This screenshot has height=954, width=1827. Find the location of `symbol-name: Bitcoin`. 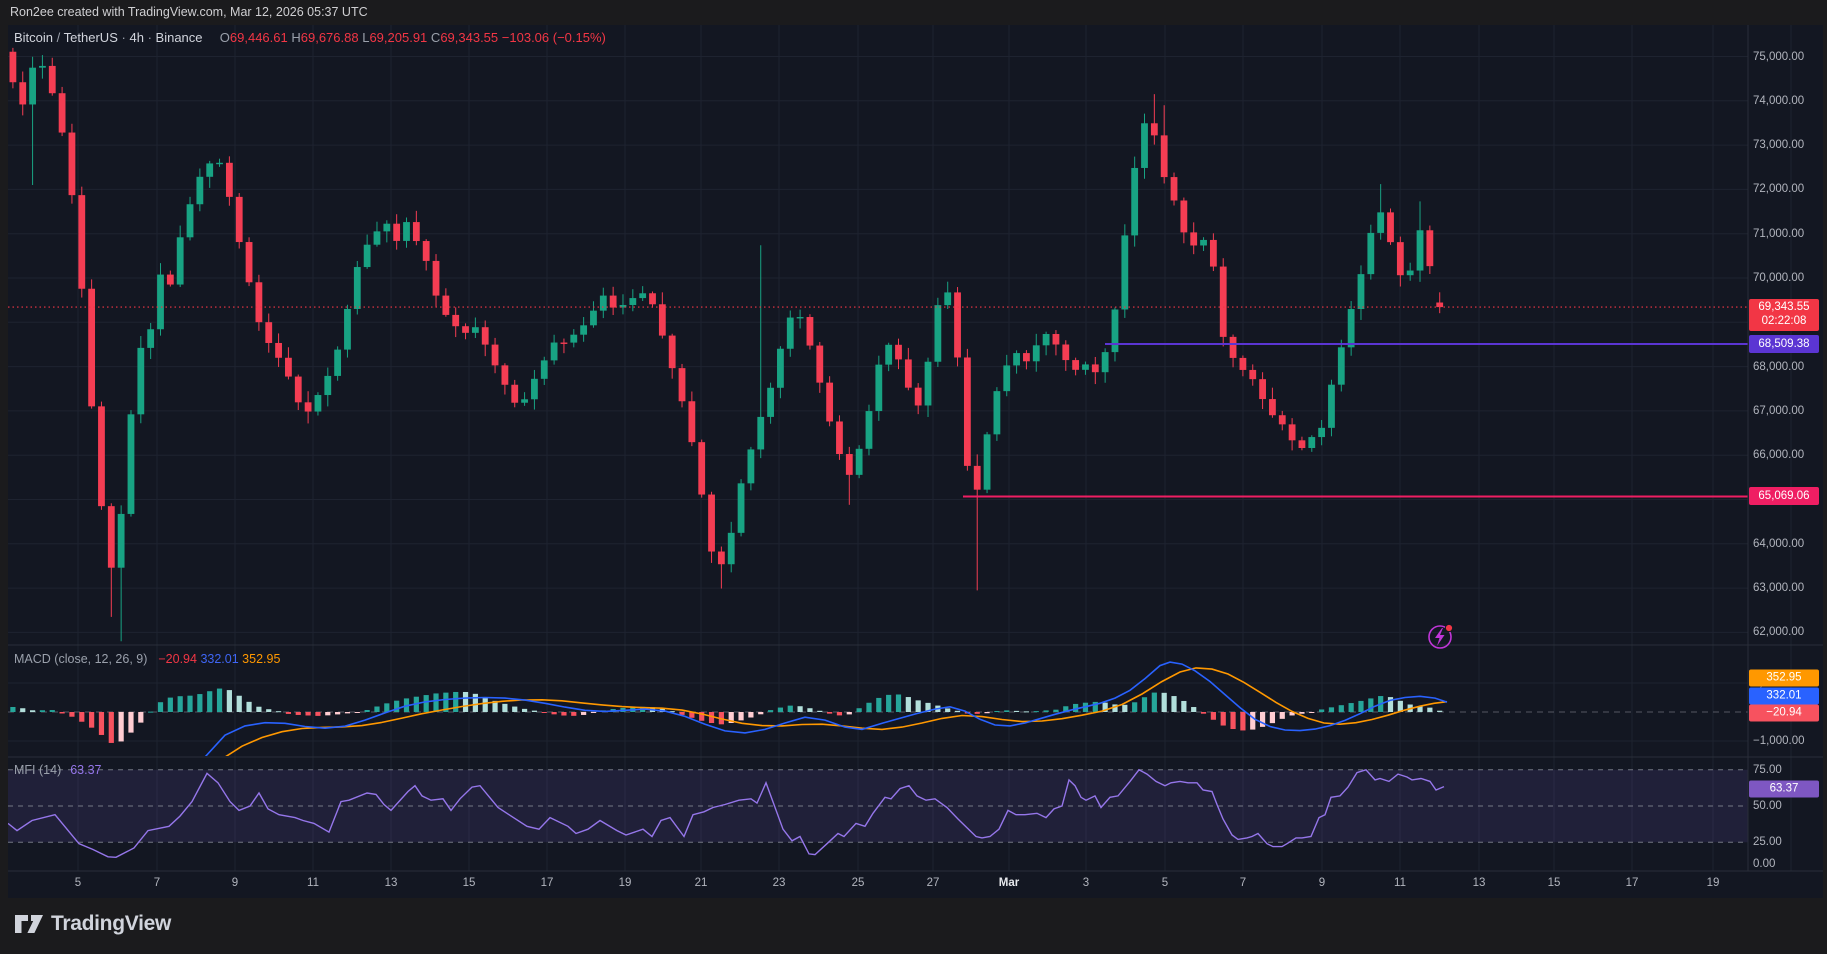

symbol-name: Bitcoin is located at coordinates (34, 37).